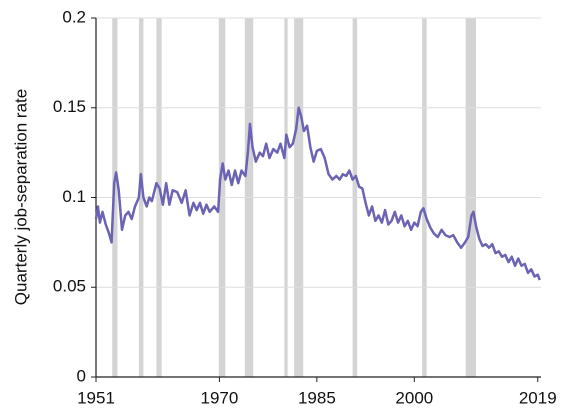 The width and height of the screenshot is (563, 417). Describe the element at coordinates (538, 397) in the screenshot. I see `x-tick-label: 2019` at that location.